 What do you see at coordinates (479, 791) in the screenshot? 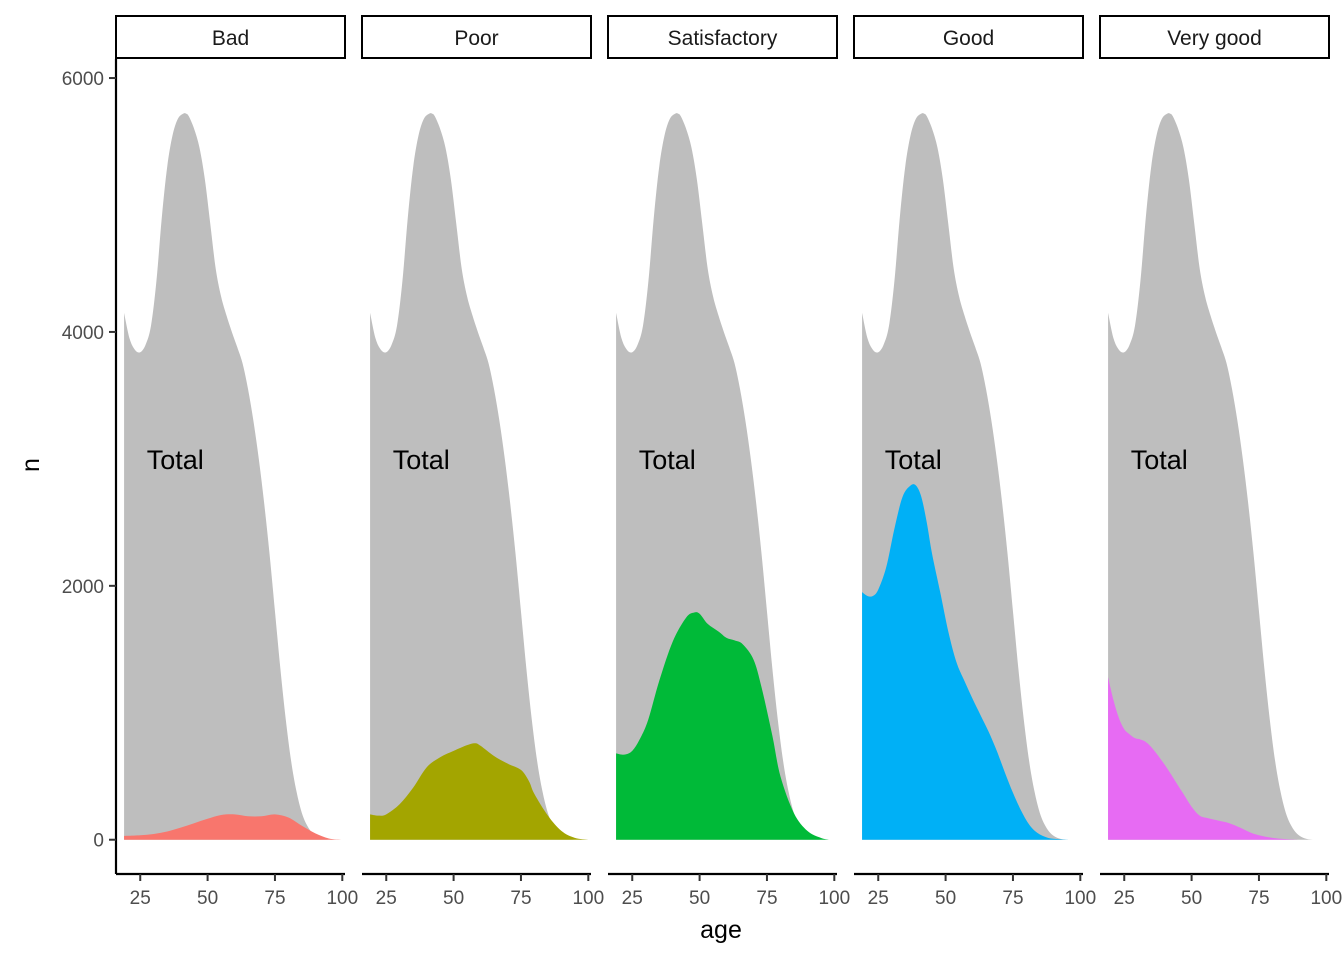
I see `series-area-poor` at bounding box center [479, 791].